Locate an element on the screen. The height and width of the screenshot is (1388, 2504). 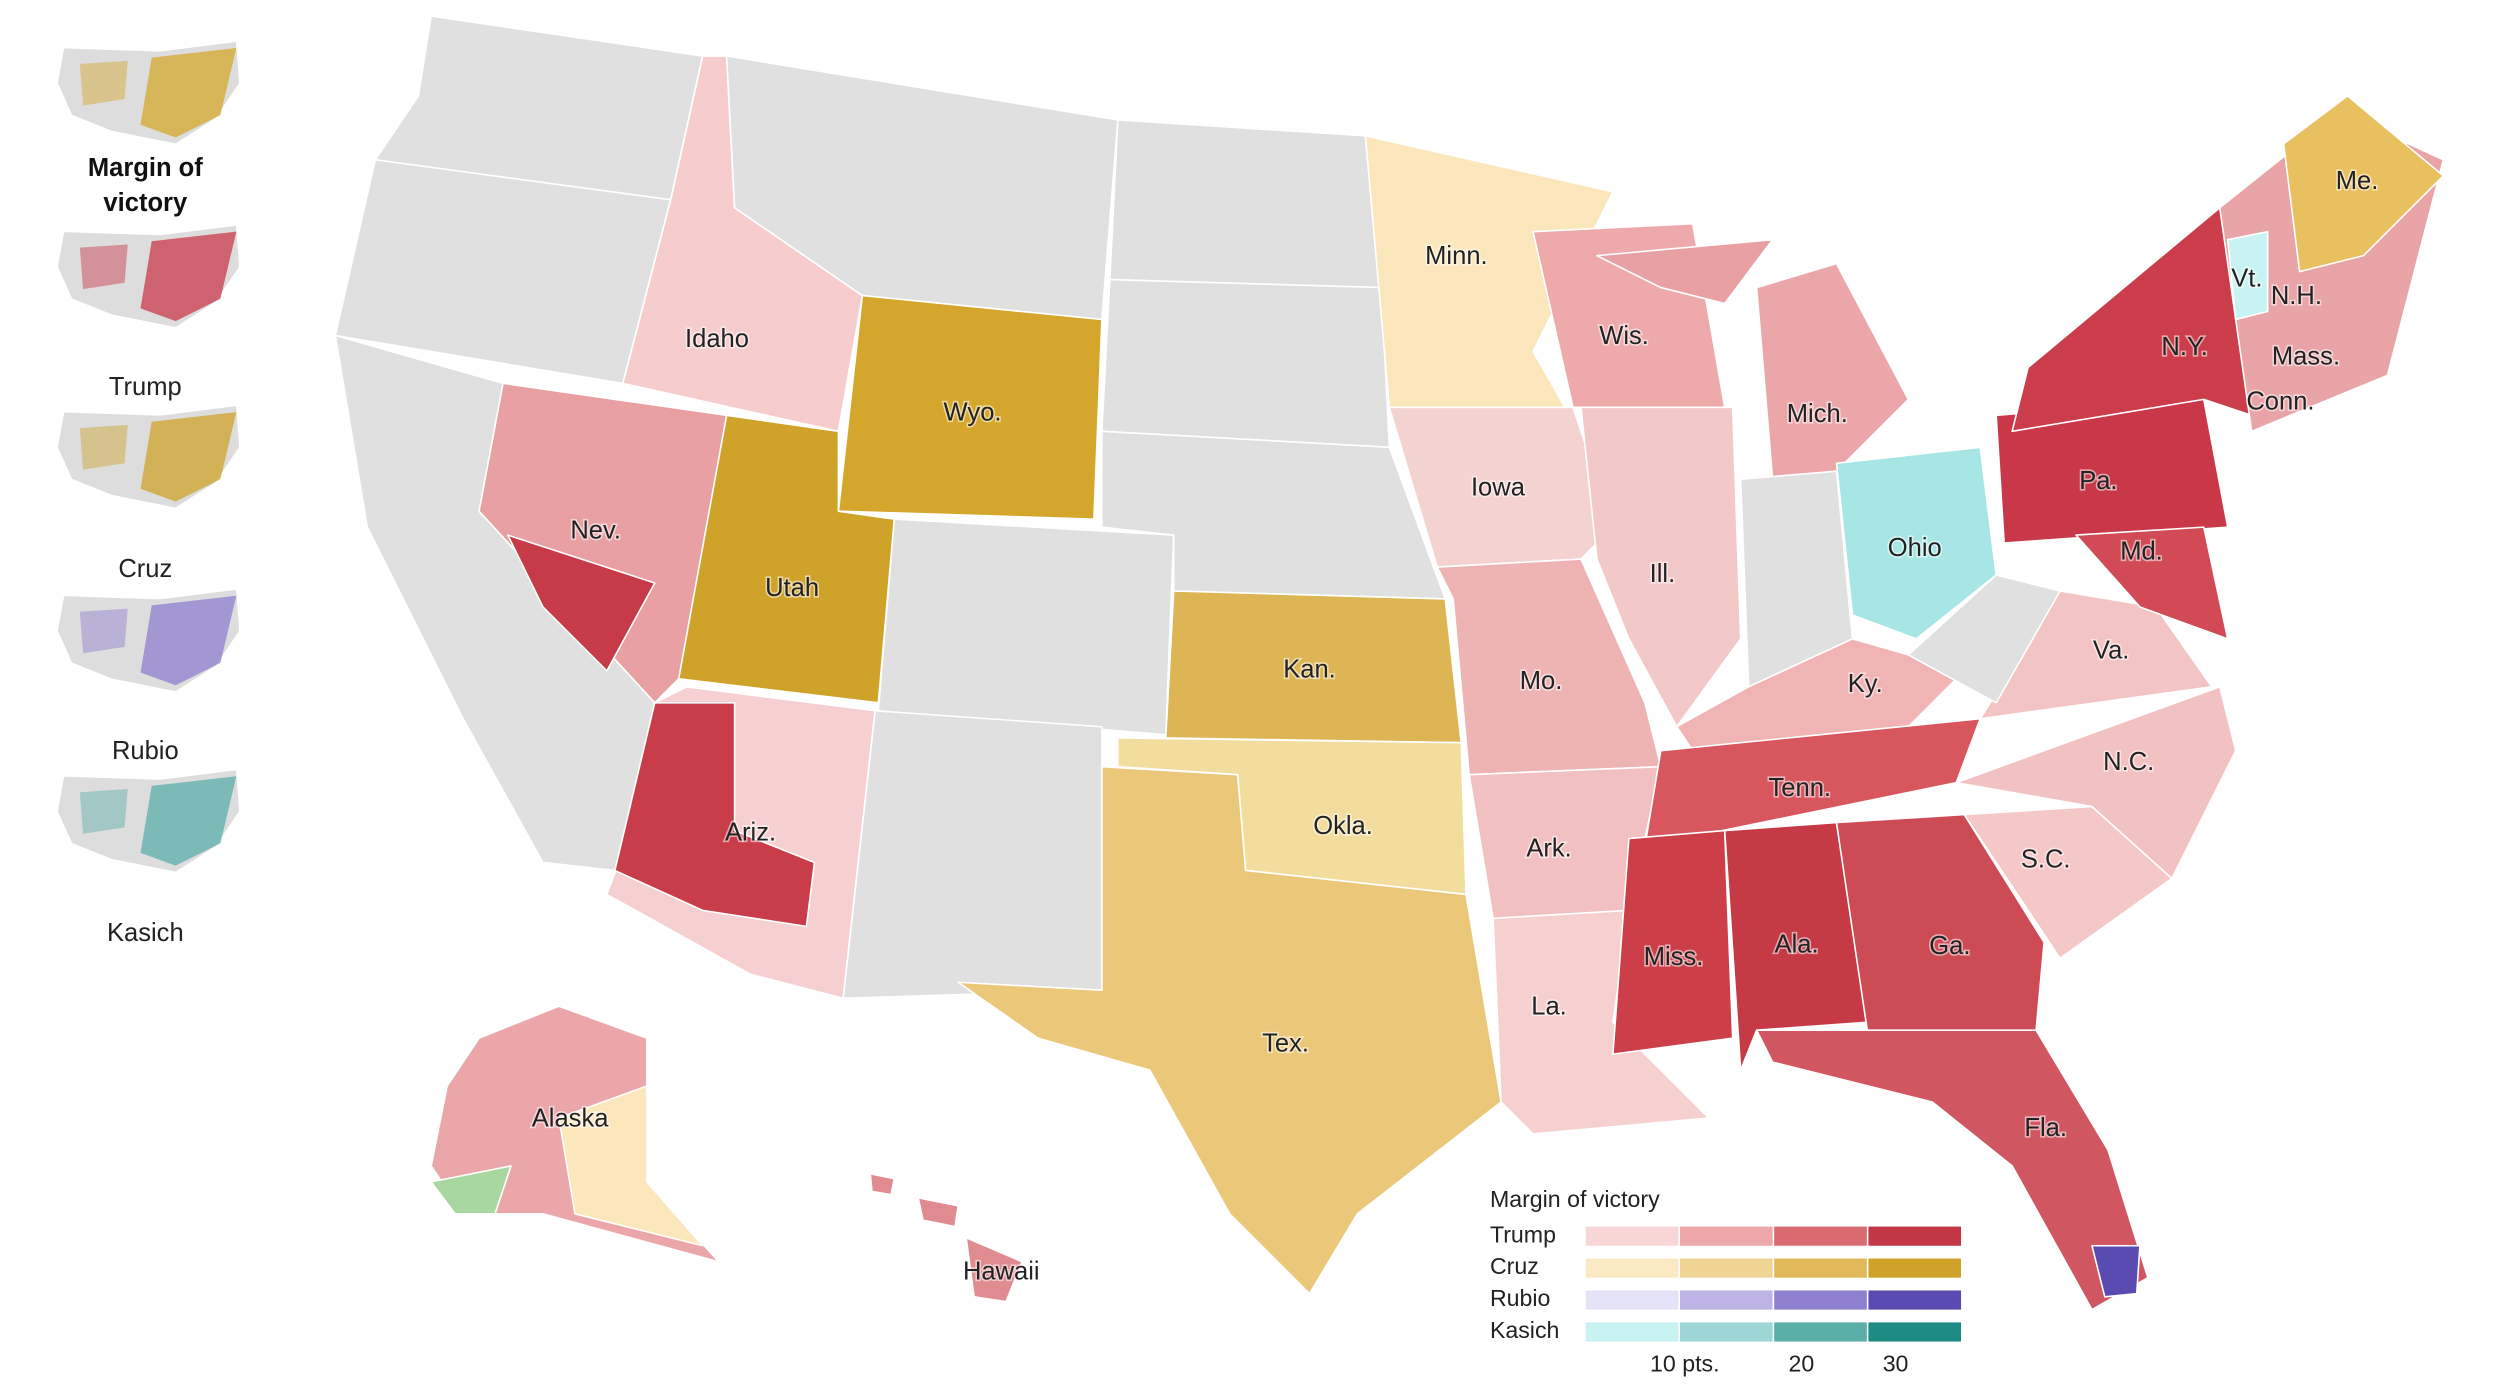
state-label: Okla. is located at coordinates (1343, 826).